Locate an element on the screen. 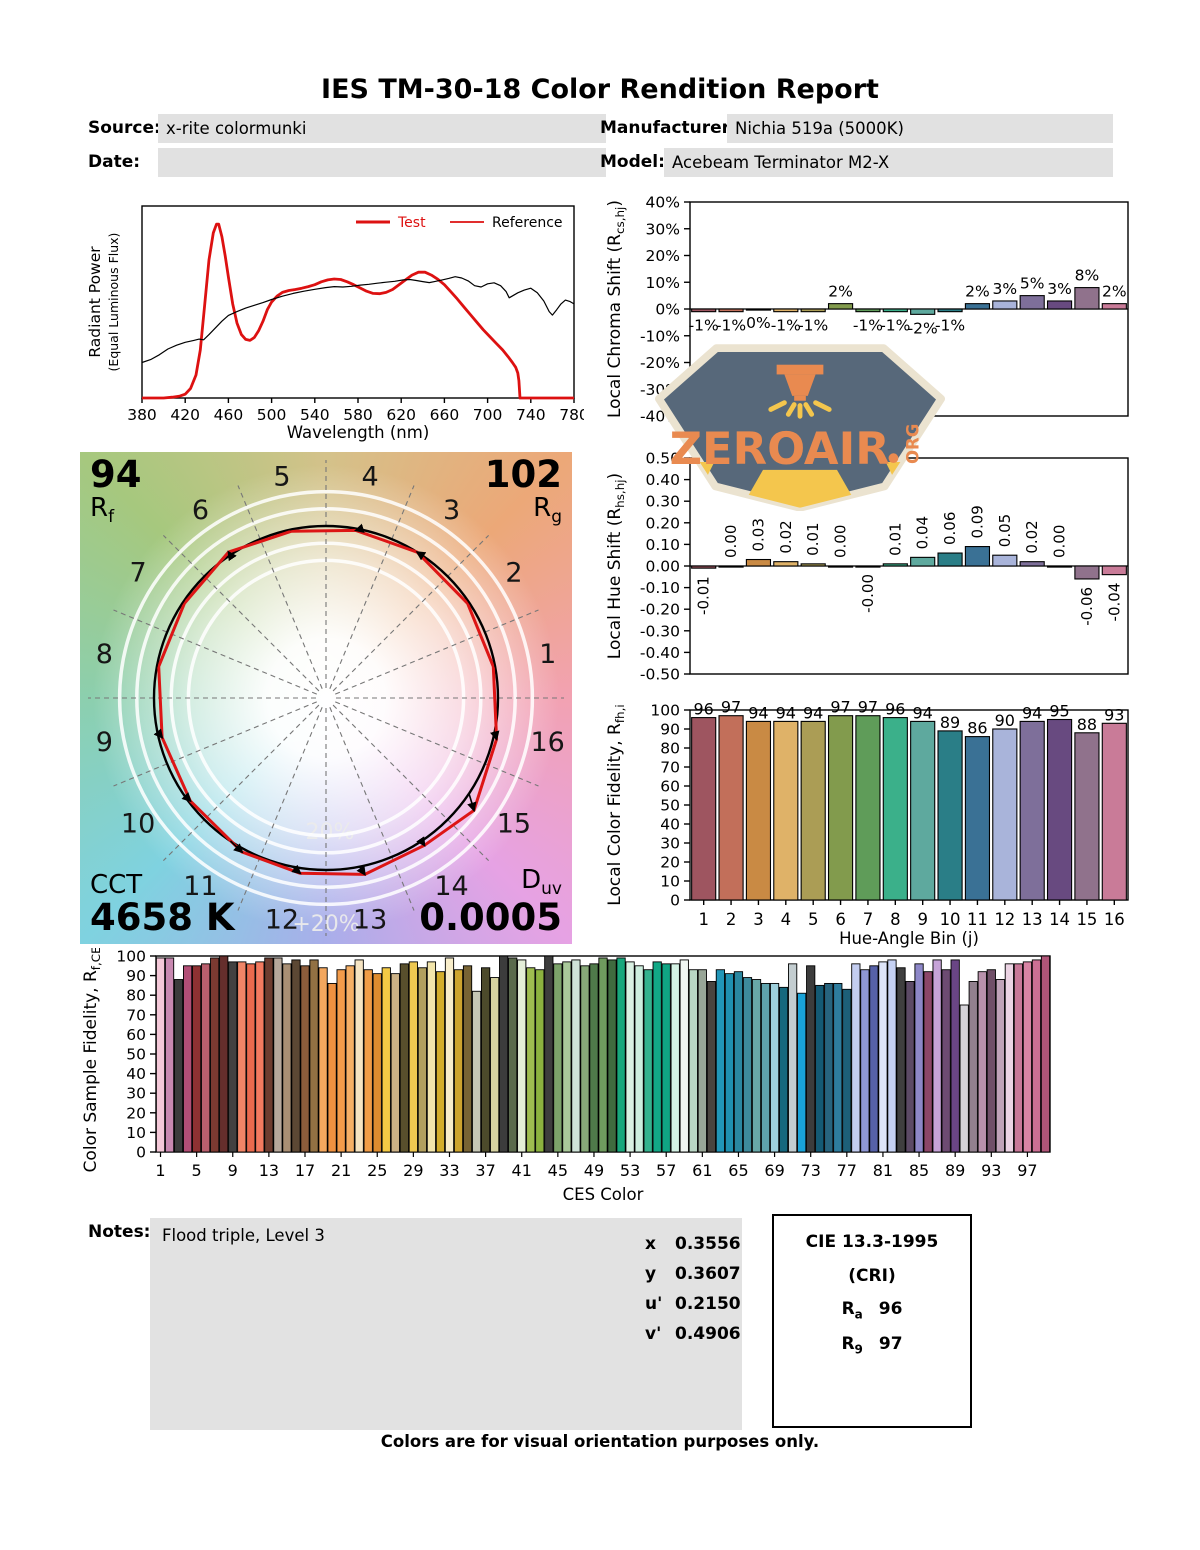 This screenshot has width=1200, height=1550. svg-text: 8 is located at coordinates (895, 919).